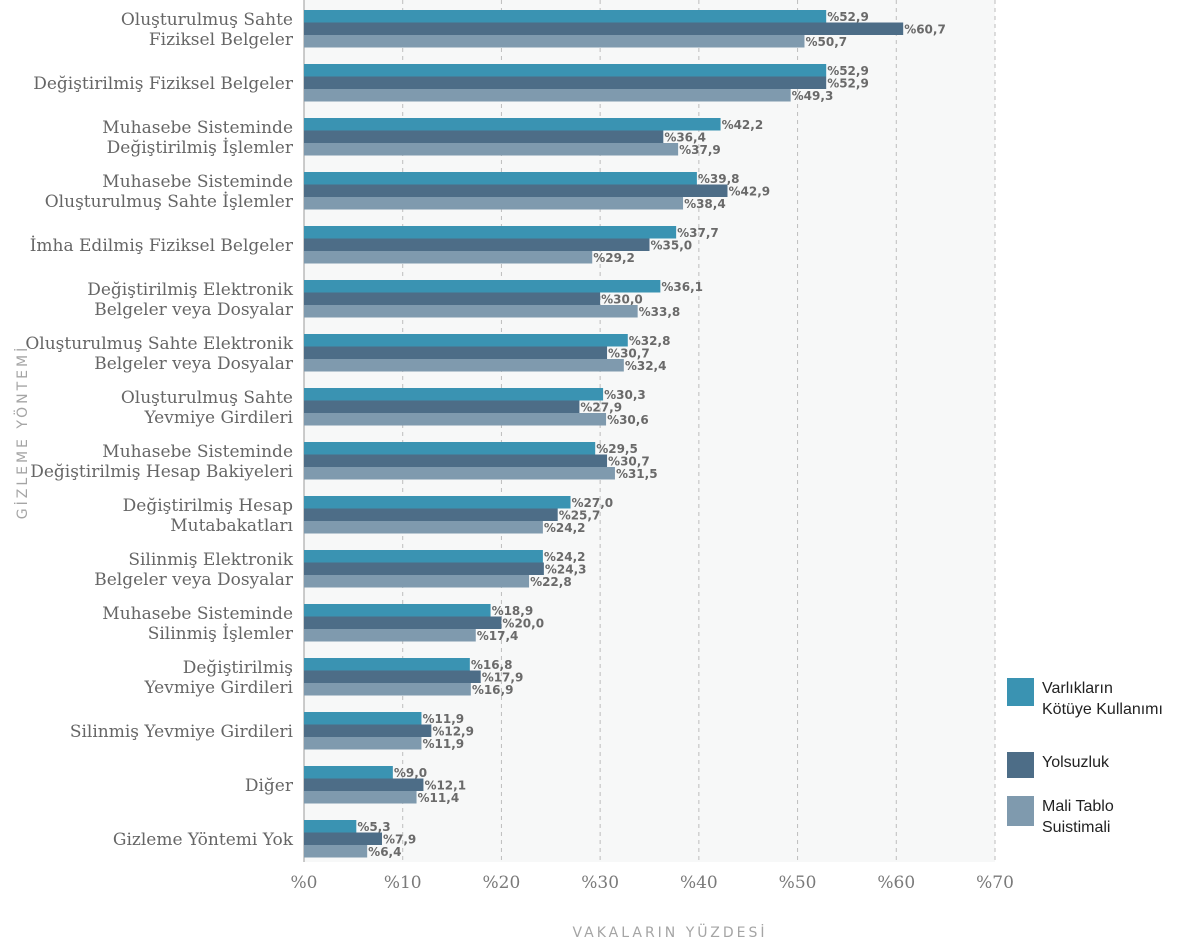 Image resolution: width=1182 pixels, height=950 pixels. I want to click on legend-swatch, so click(1020, 765).